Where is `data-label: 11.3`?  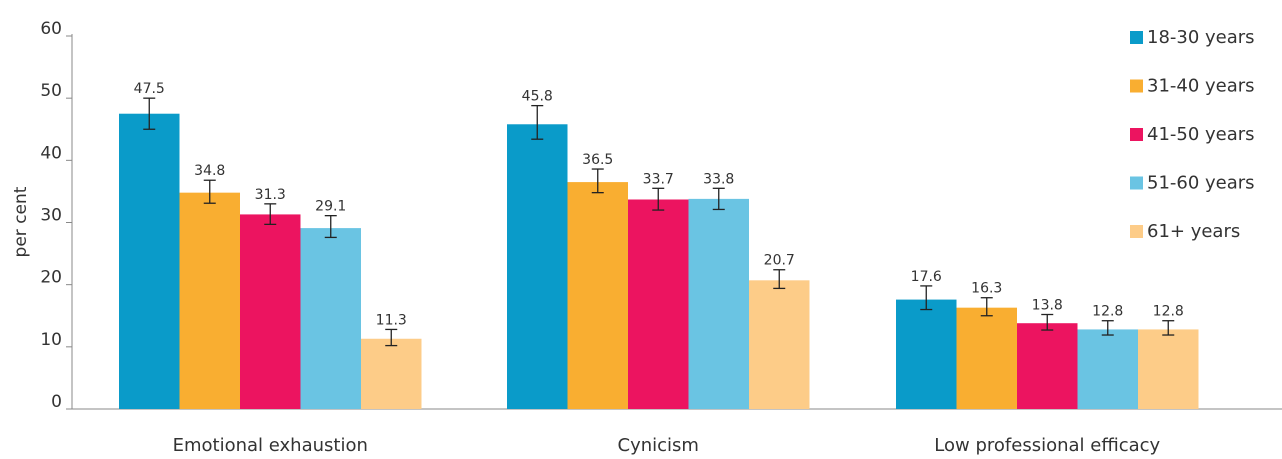
data-label: 11.3 is located at coordinates (391, 320).